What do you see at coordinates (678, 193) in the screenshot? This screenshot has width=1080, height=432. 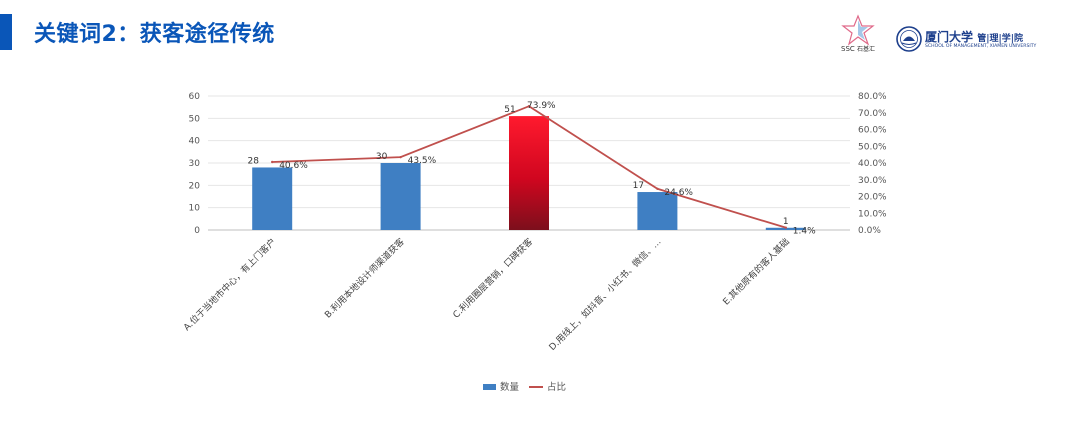 I see `line-value-label: 24.6%` at bounding box center [678, 193].